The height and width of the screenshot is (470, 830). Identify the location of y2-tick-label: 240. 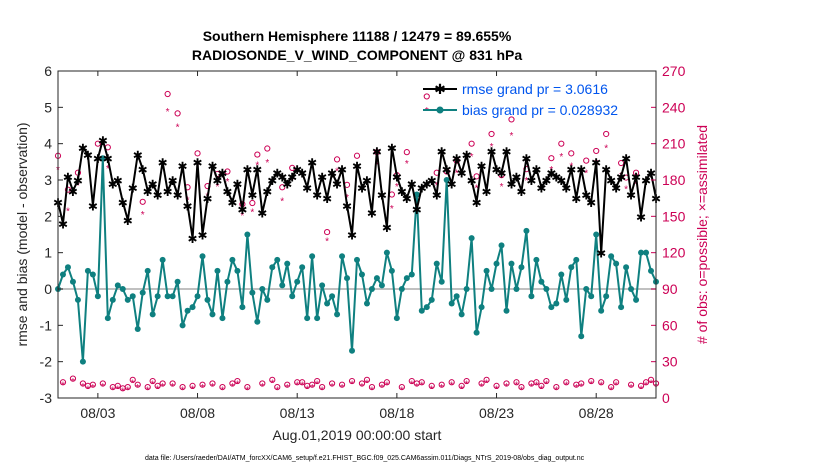
(674, 107).